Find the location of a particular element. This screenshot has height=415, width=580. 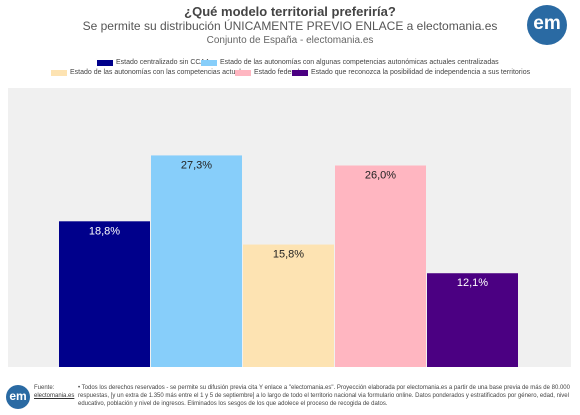

bar-label-2: 15,8% is located at coordinates (288, 255).